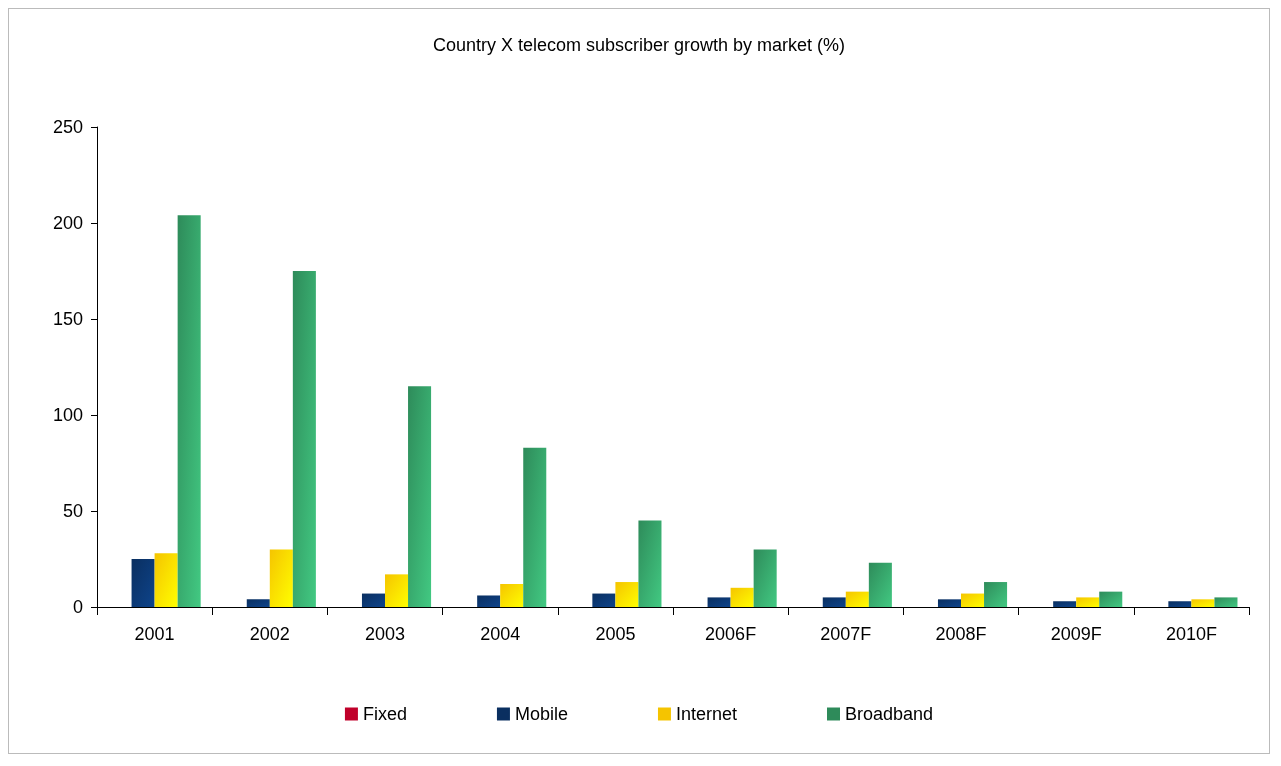 This screenshot has height=766, width=1281. Describe the element at coordinates (541, 714) in the screenshot. I see `legend-label: Mobile` at that location.